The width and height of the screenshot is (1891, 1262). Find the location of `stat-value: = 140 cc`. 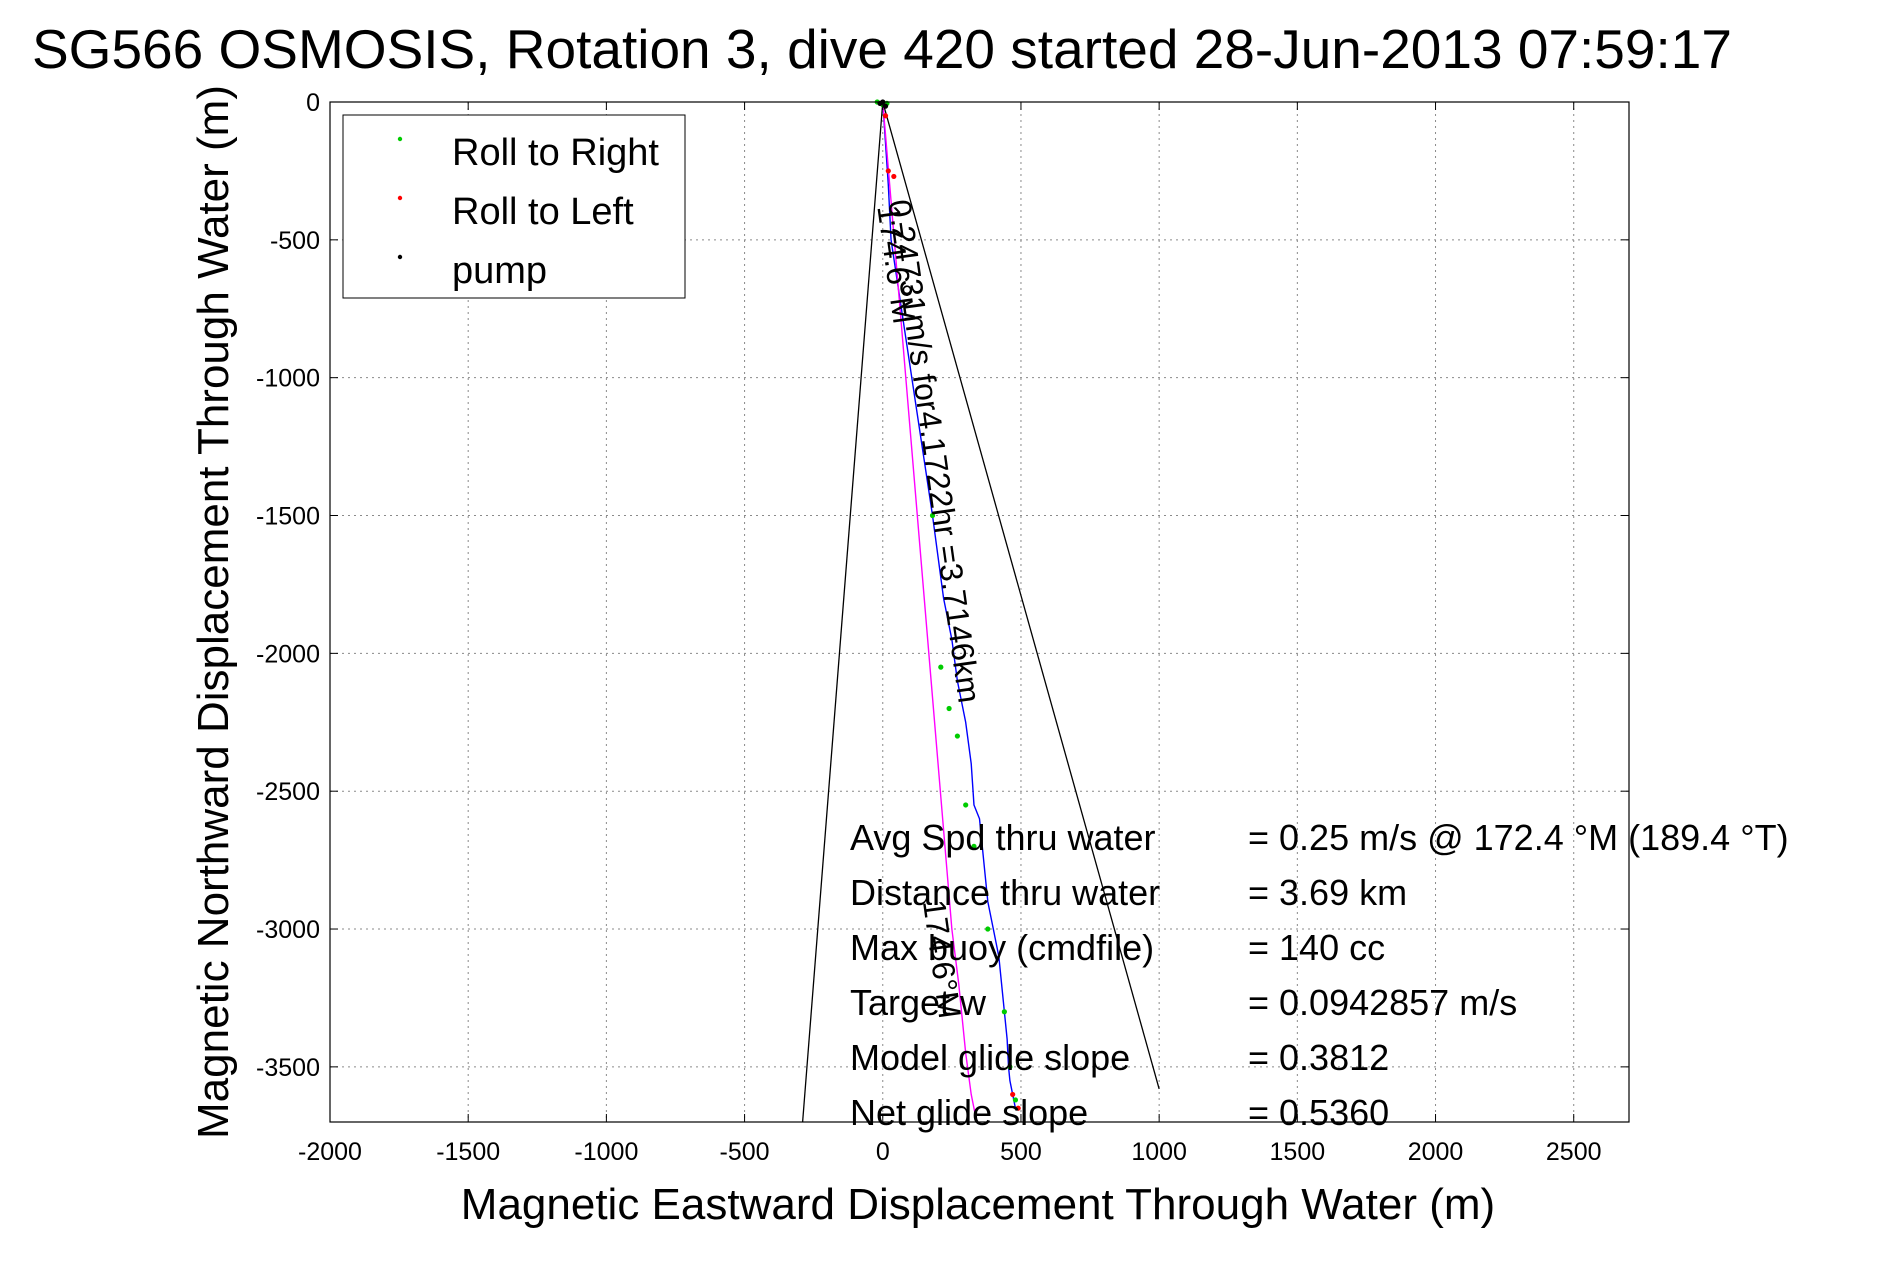

stat-value: = 140 cc is located at coordinates (1316, 947).